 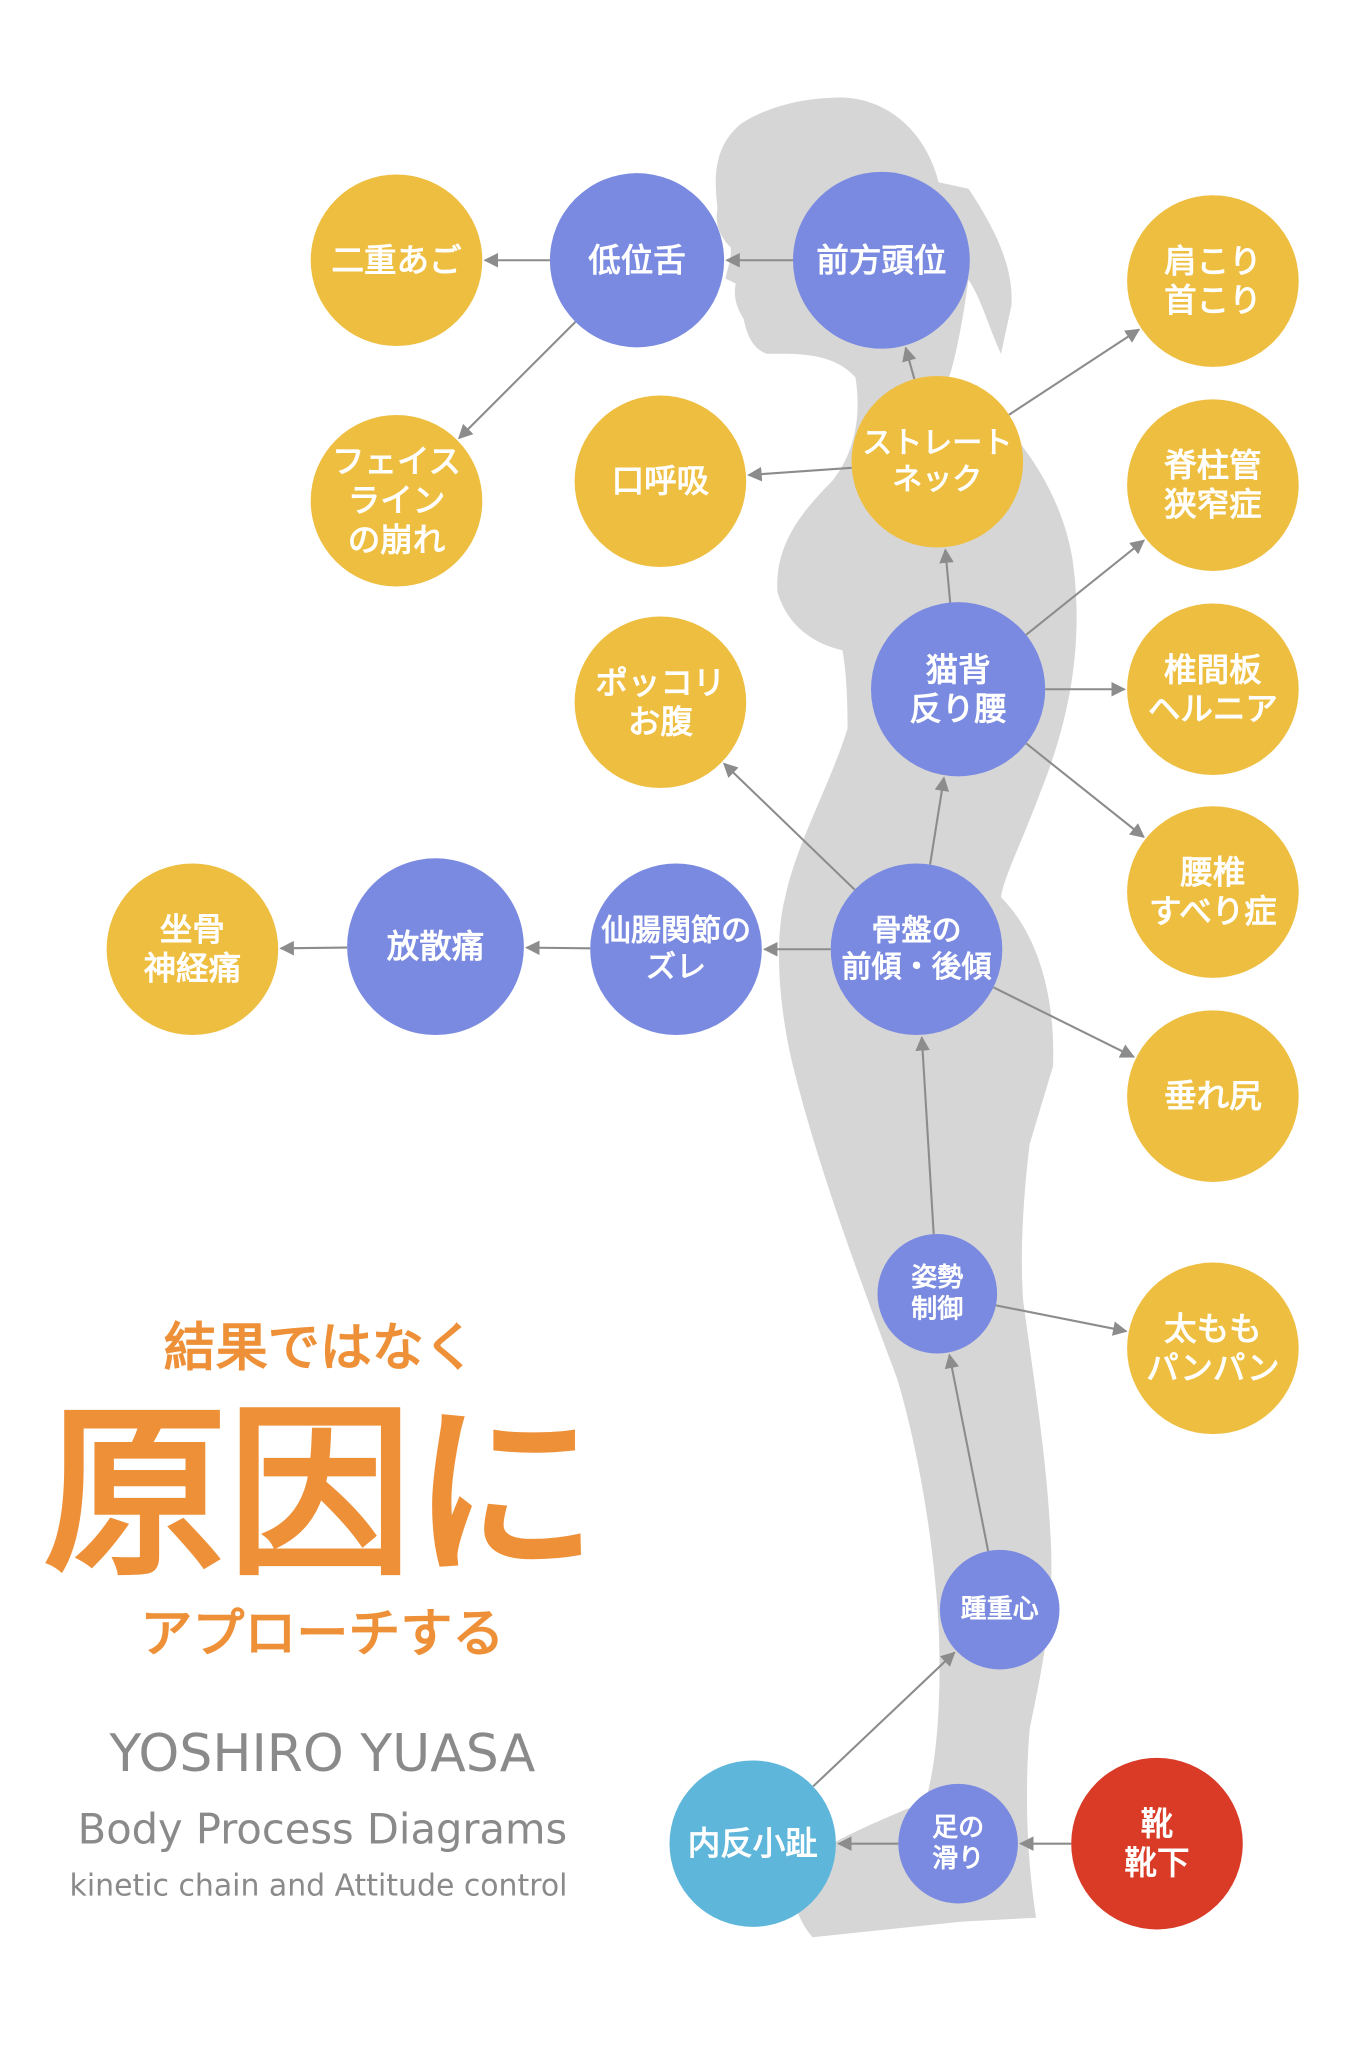 What do you see at coordinates (1212, 873) in the screenshot?
I see `node-label: 腰椎` at bounding box center [1212, 873].